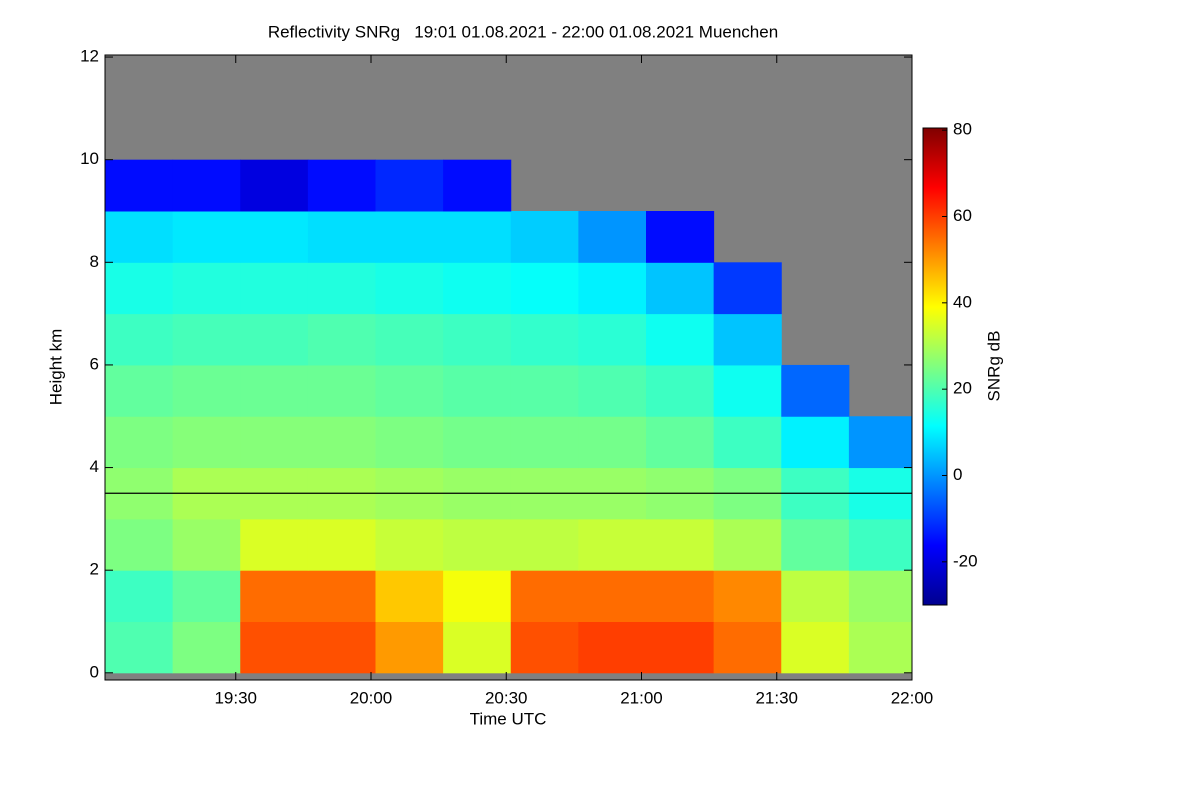 This screenshot has width=1200, height=800. Describe the element at coordinates (235, 697) in the screenshot. I see `x-tick-label: 19:30` at that location.